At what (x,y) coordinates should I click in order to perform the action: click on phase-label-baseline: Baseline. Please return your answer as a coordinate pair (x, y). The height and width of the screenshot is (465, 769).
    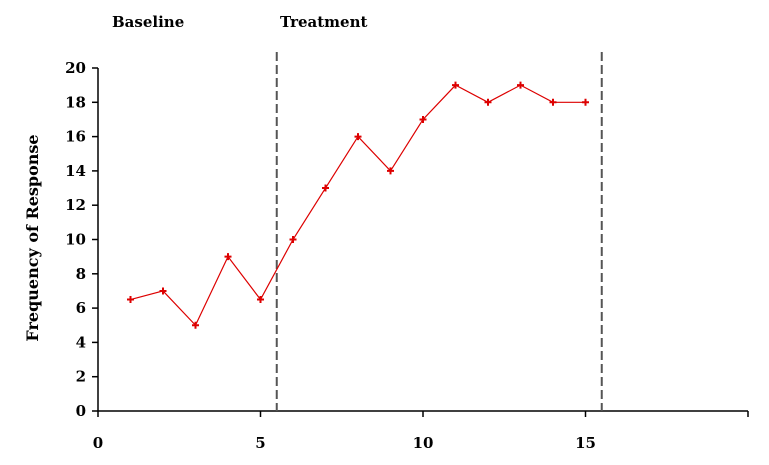
    Looking at the image, I should click on (148, 22).